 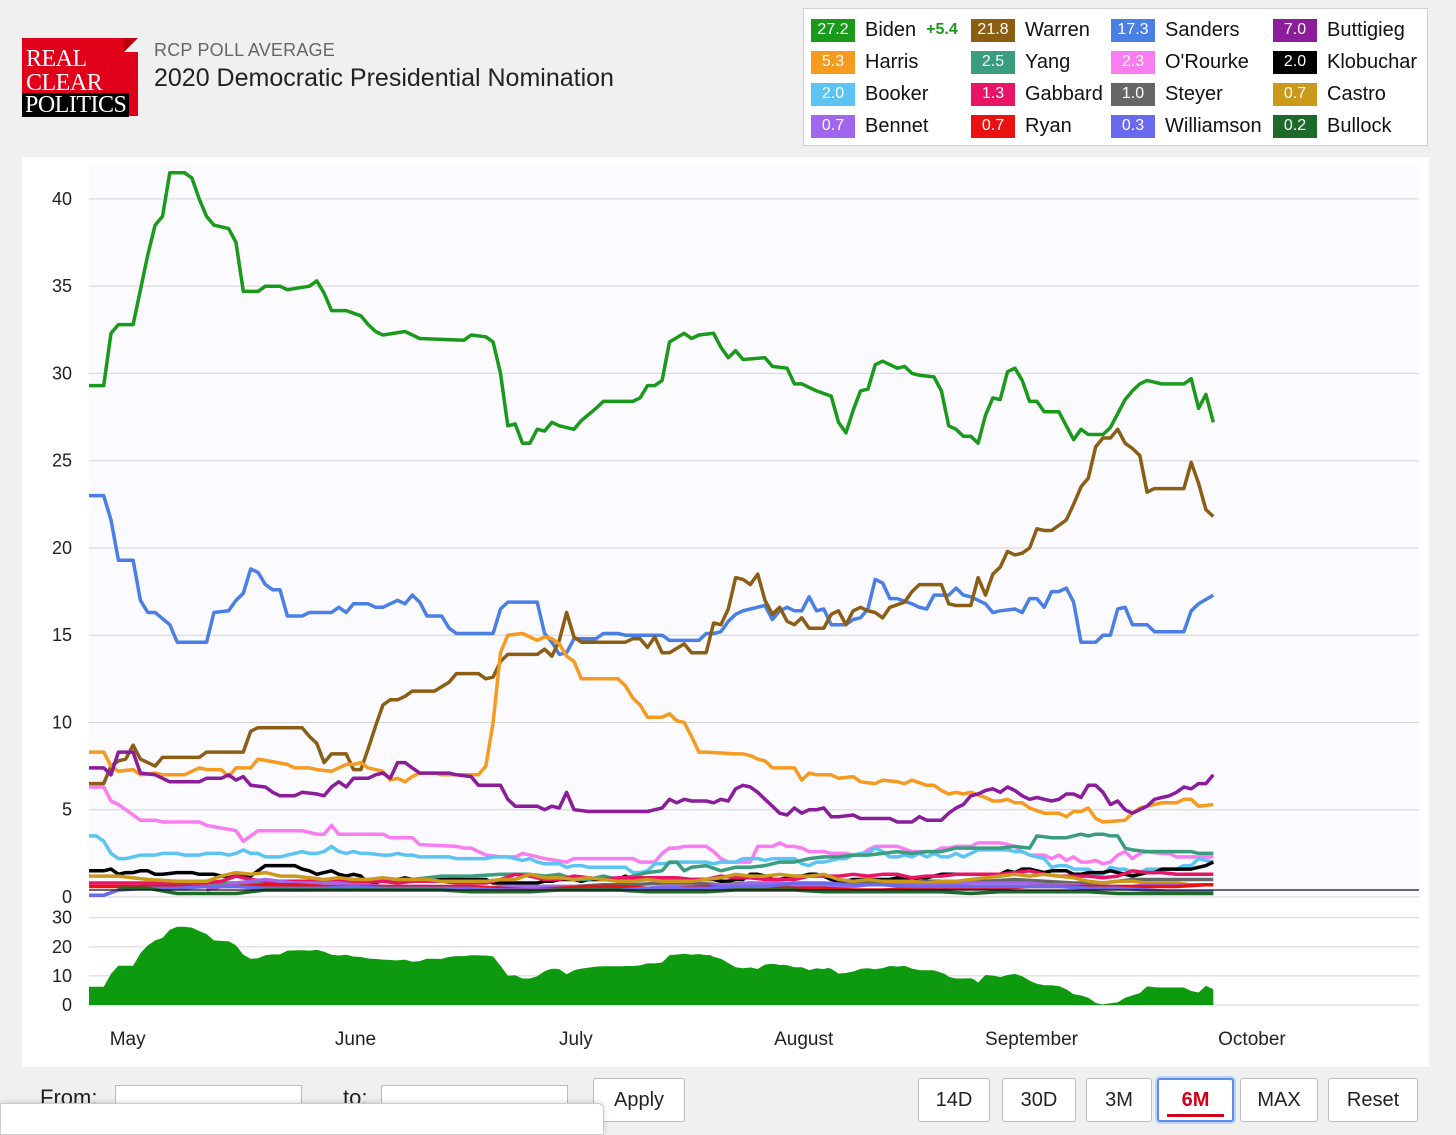 I want to click on legend-item-warren: 21.8 Warren, so click(x=1030, y=30).